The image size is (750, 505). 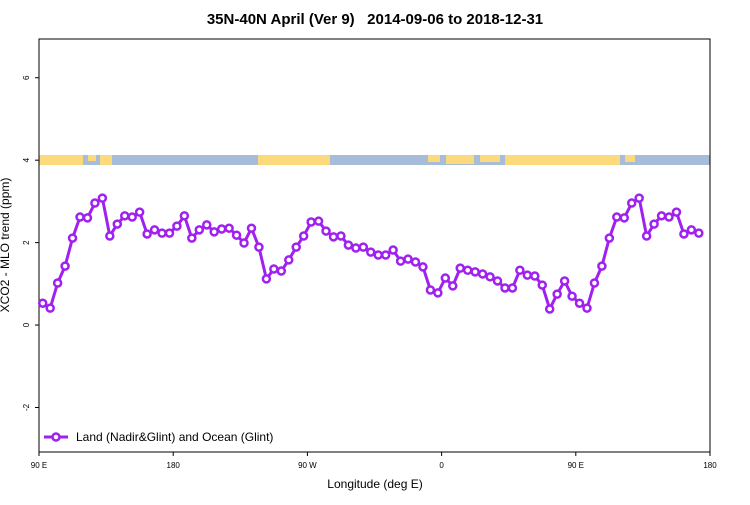 I want to click on x-tick-label: 90 W, so click(x=307, y=465).